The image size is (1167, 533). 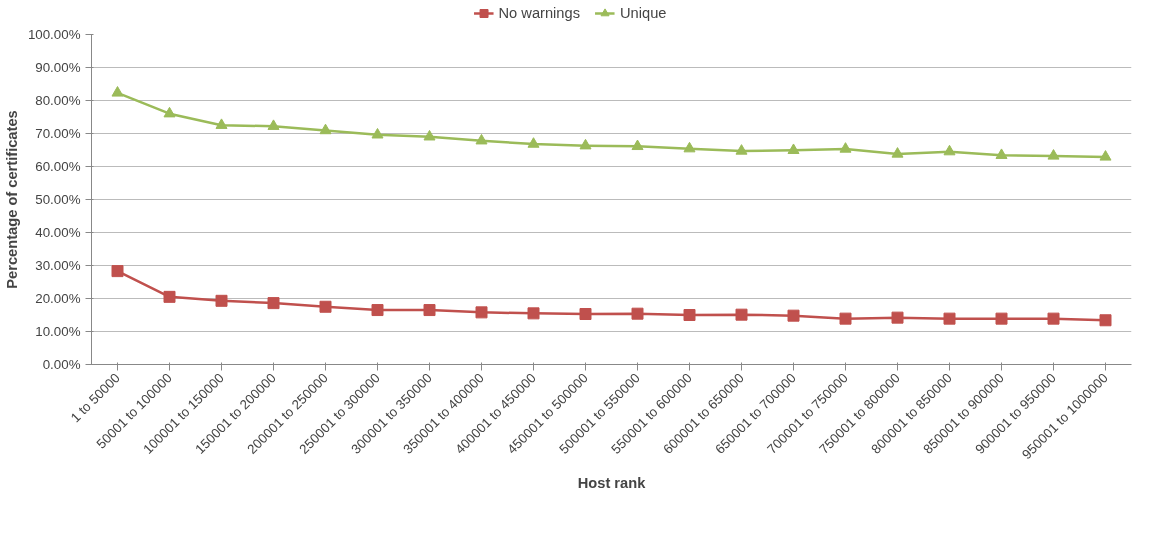 I want to click on legend-label: No warnings, so click(x=539, y=13).